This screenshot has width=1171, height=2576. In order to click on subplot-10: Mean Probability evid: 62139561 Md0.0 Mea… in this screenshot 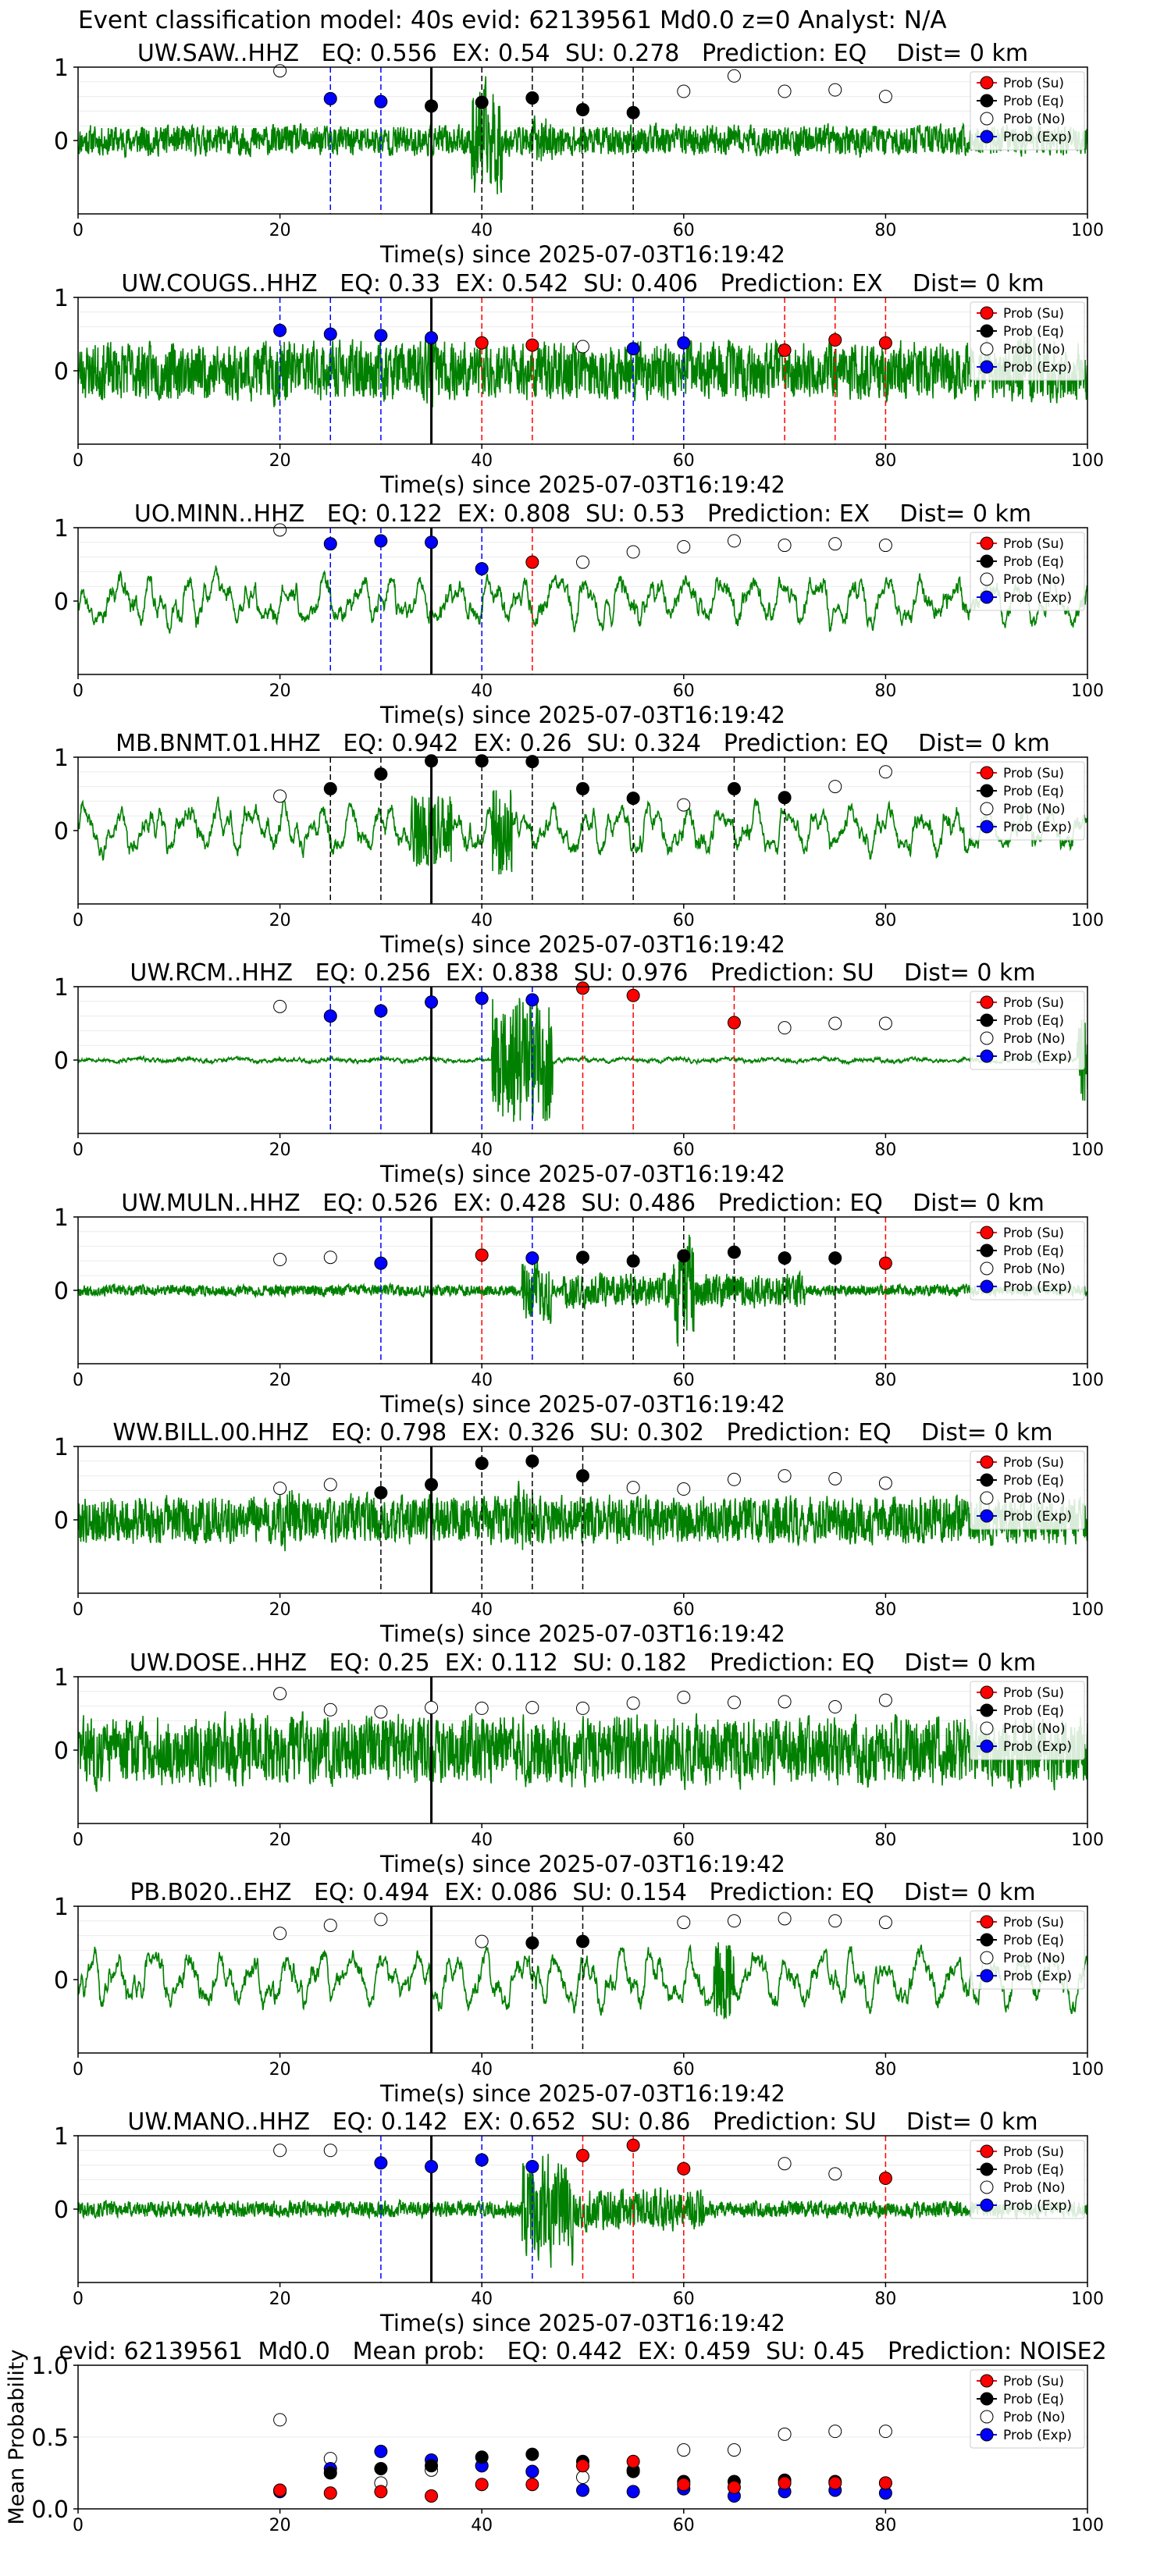, I will do `click(556, 2436)`.